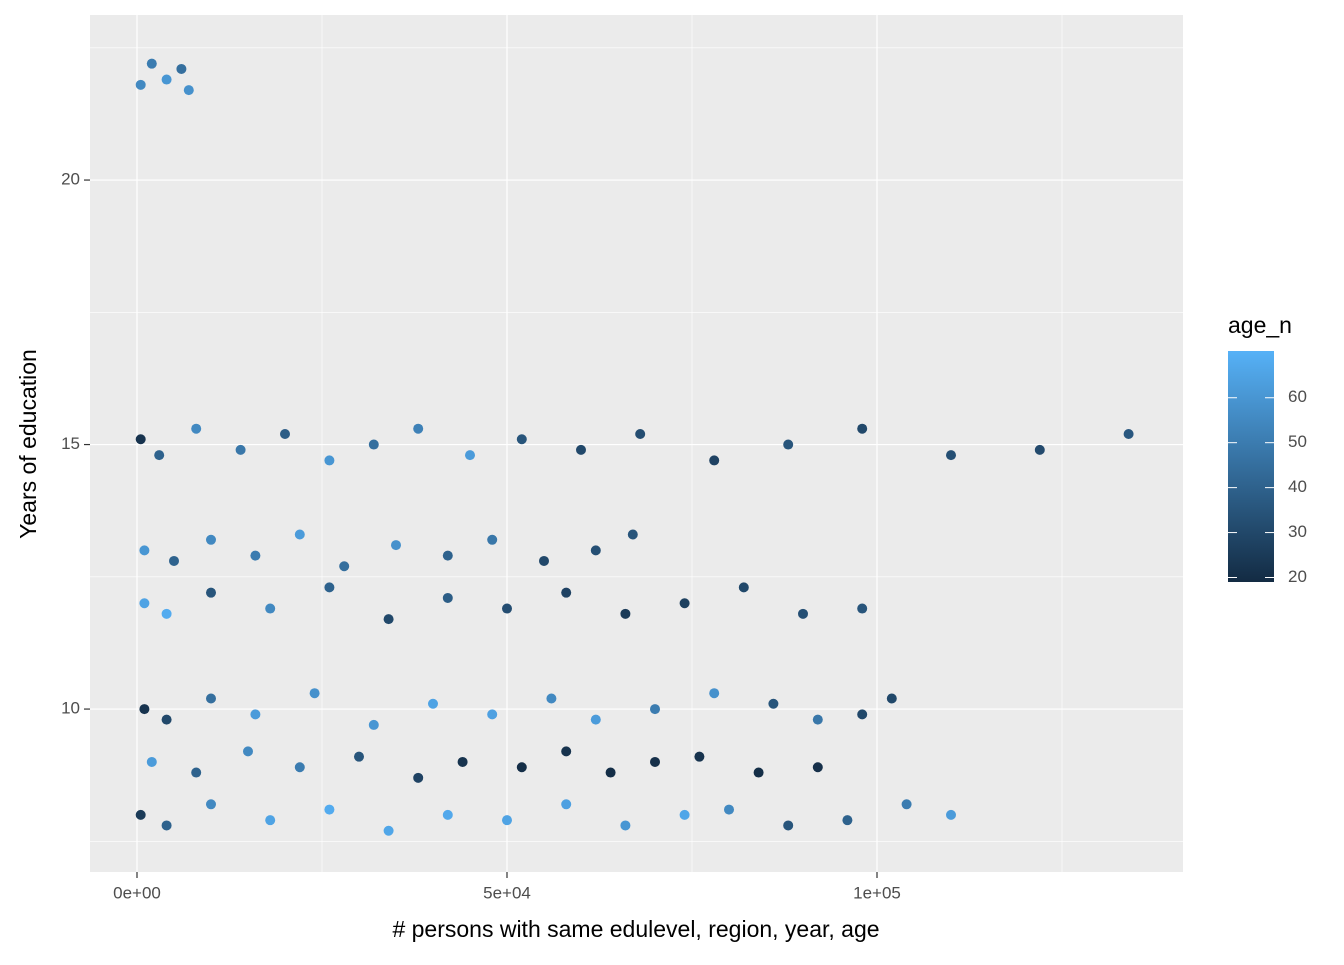 Image resolution: width=1344 pixels, height=965 pixels. Describe the element at coordinates (137, 892) in the screenshot. I see `x-tick-label: 0e+00` at that location.